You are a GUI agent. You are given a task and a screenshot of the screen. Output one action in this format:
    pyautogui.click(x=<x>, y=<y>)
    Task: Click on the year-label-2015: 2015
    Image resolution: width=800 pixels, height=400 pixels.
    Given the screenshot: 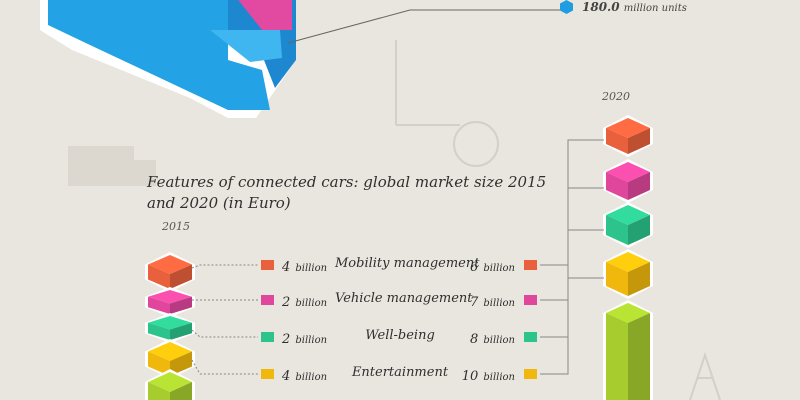 What is the action you would take?
    pyautogui.click(x=176, y=226)
    